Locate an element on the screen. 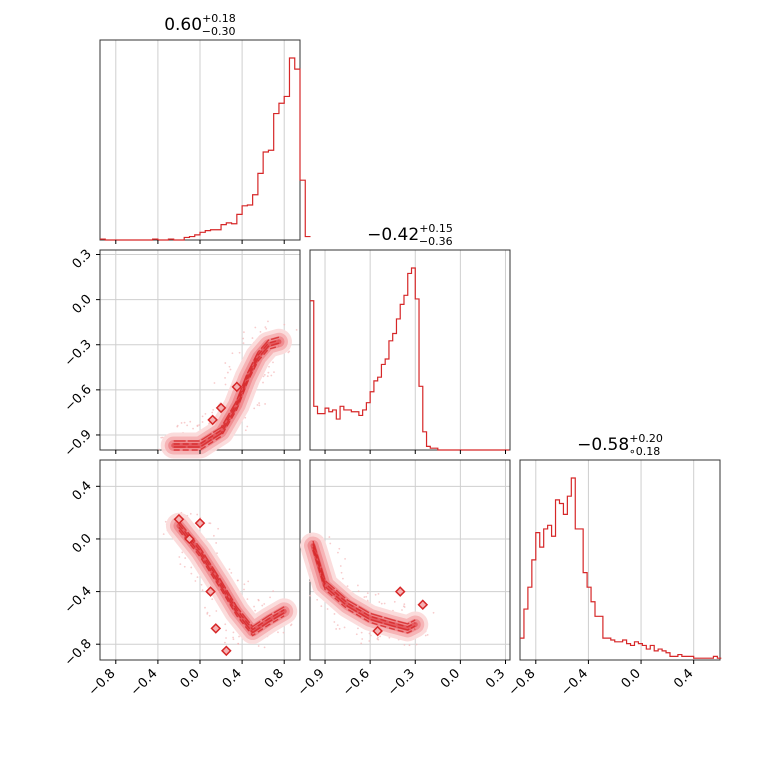  kde-param2-param3 is located at coordinates (367, 589).